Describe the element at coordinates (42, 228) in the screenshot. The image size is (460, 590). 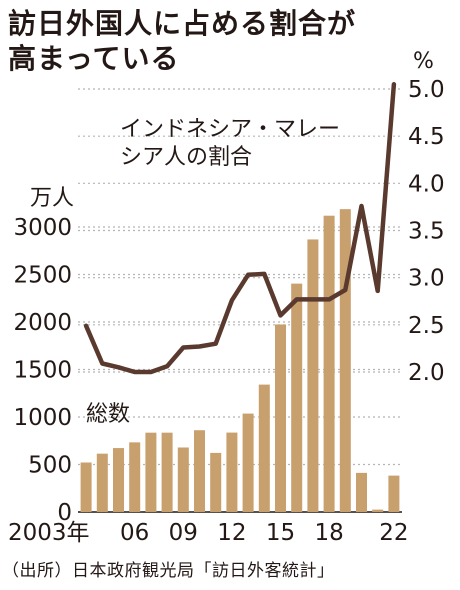
I see `left-tick-label: 3000` at that location.